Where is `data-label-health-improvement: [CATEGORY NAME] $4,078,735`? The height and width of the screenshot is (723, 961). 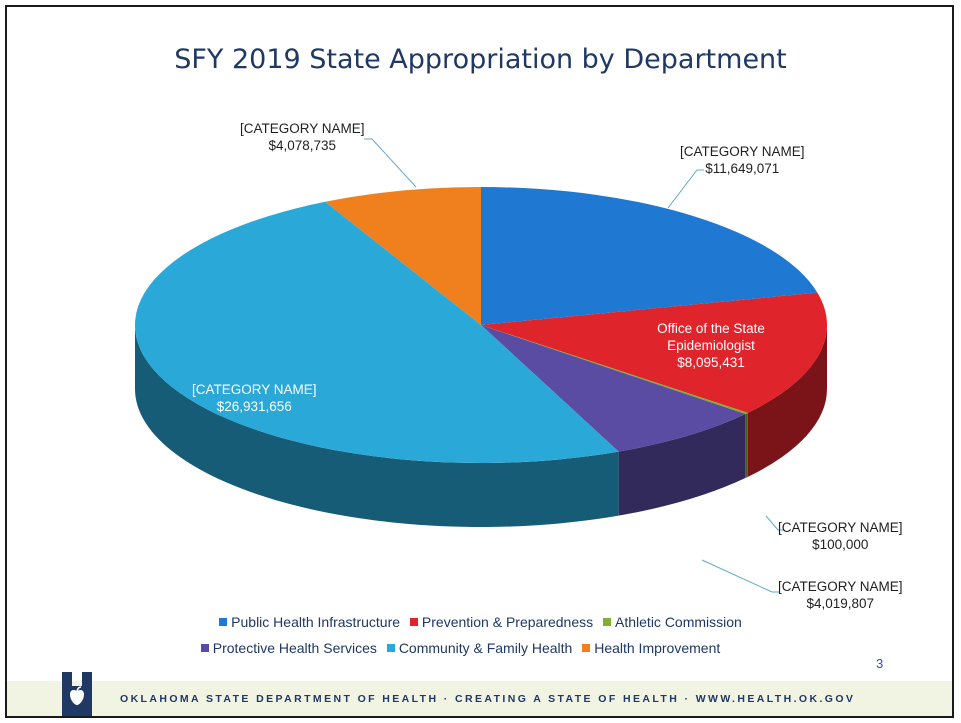
data-label-health-improvement: [CATEGORY NAME] $4,078,735 is located at coordinates (302, 137).